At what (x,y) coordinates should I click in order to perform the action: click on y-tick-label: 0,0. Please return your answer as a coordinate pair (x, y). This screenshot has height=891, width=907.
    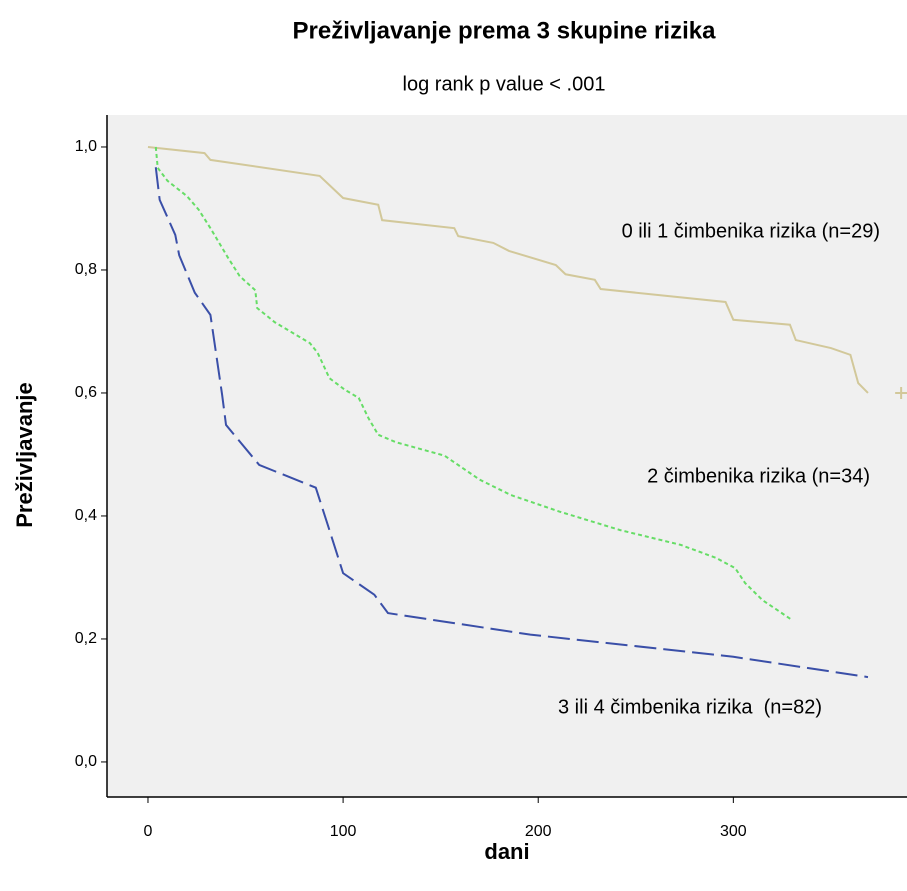
    Looking at the image, I should click on (86, 761).